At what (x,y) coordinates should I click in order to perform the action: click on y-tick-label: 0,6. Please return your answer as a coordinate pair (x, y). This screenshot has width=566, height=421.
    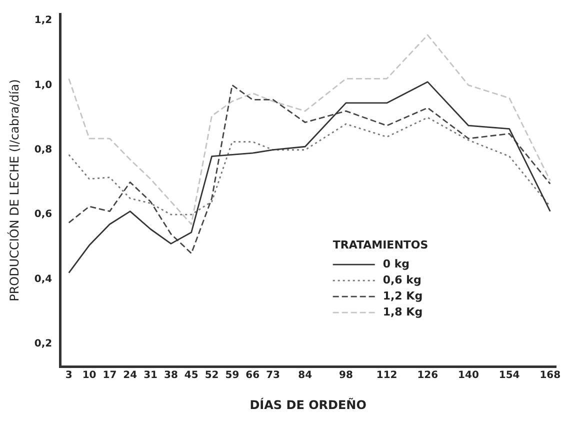
    Looking at the image, I should click on (43, 214).